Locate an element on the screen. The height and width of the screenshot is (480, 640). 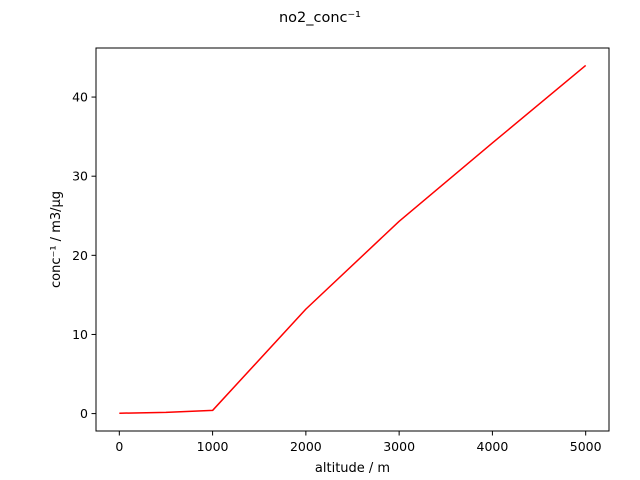
x-tick-label: 0 is located at coordinates (119, 446).